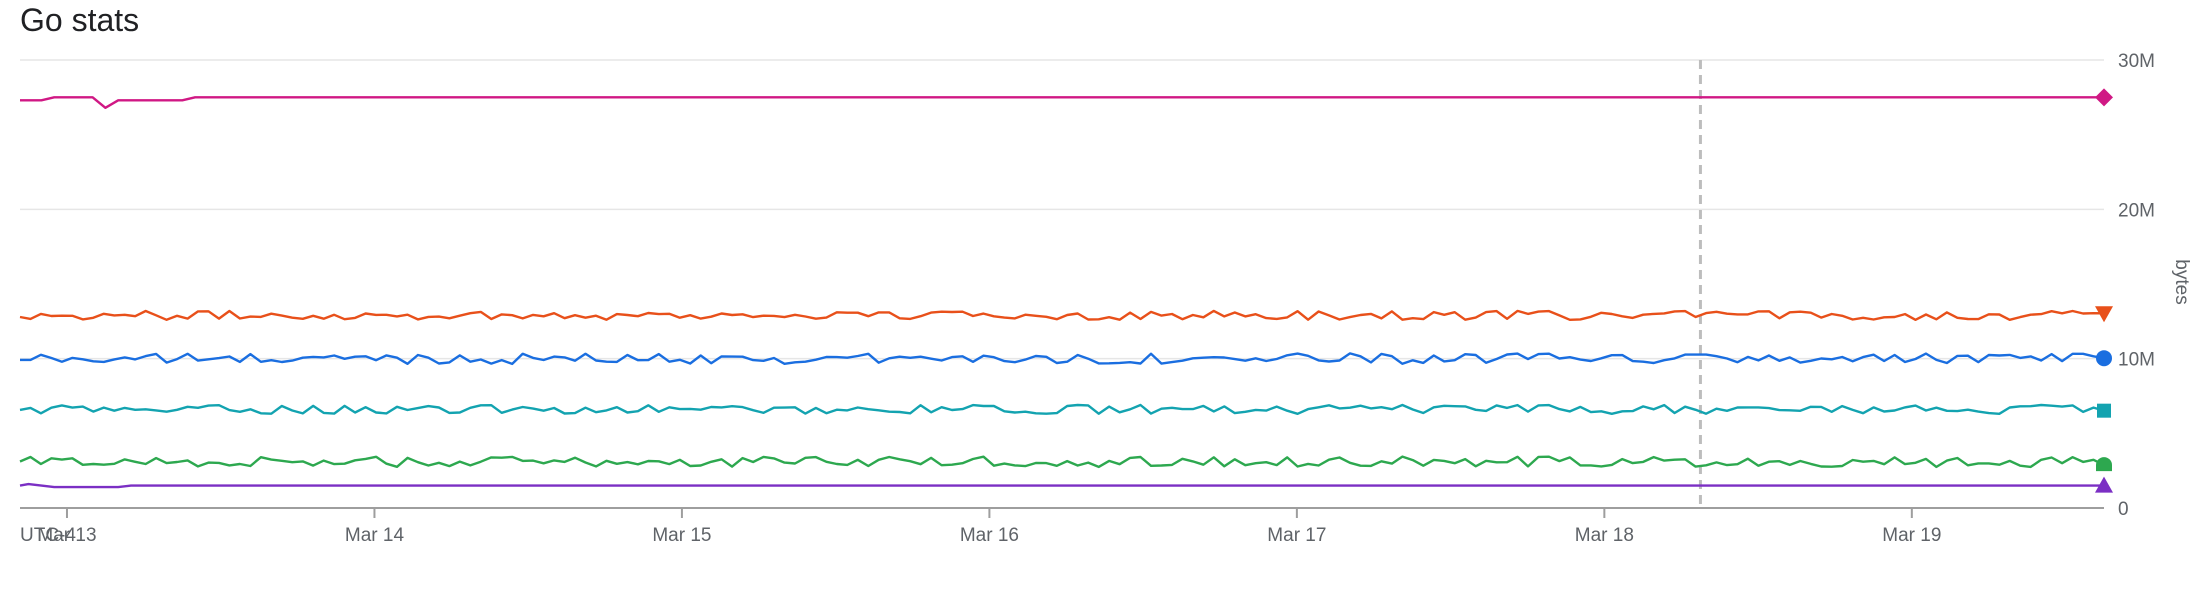 This screenshot has height=604, width=2204. What do you see at coordinates (1296, 535) in the screenshot?
I see `x-tick-label: Mar 17` at bounding box center [1296, 535].